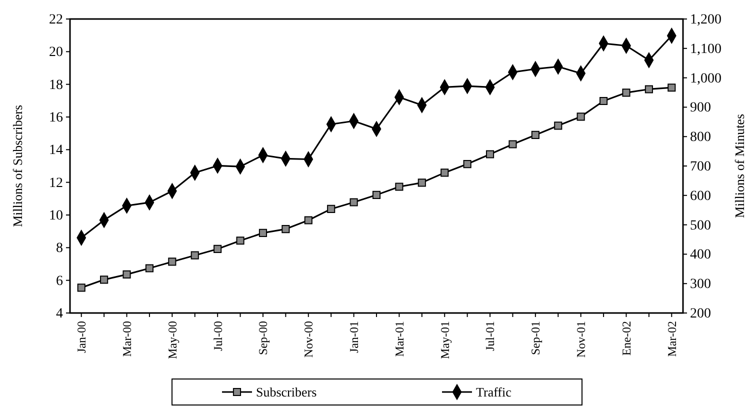 The width and height of the screenshot is (754, 420). Describe the element at coordinates (700, 255) in the screenshot. I see `y2-tick-label: 400` at that location.